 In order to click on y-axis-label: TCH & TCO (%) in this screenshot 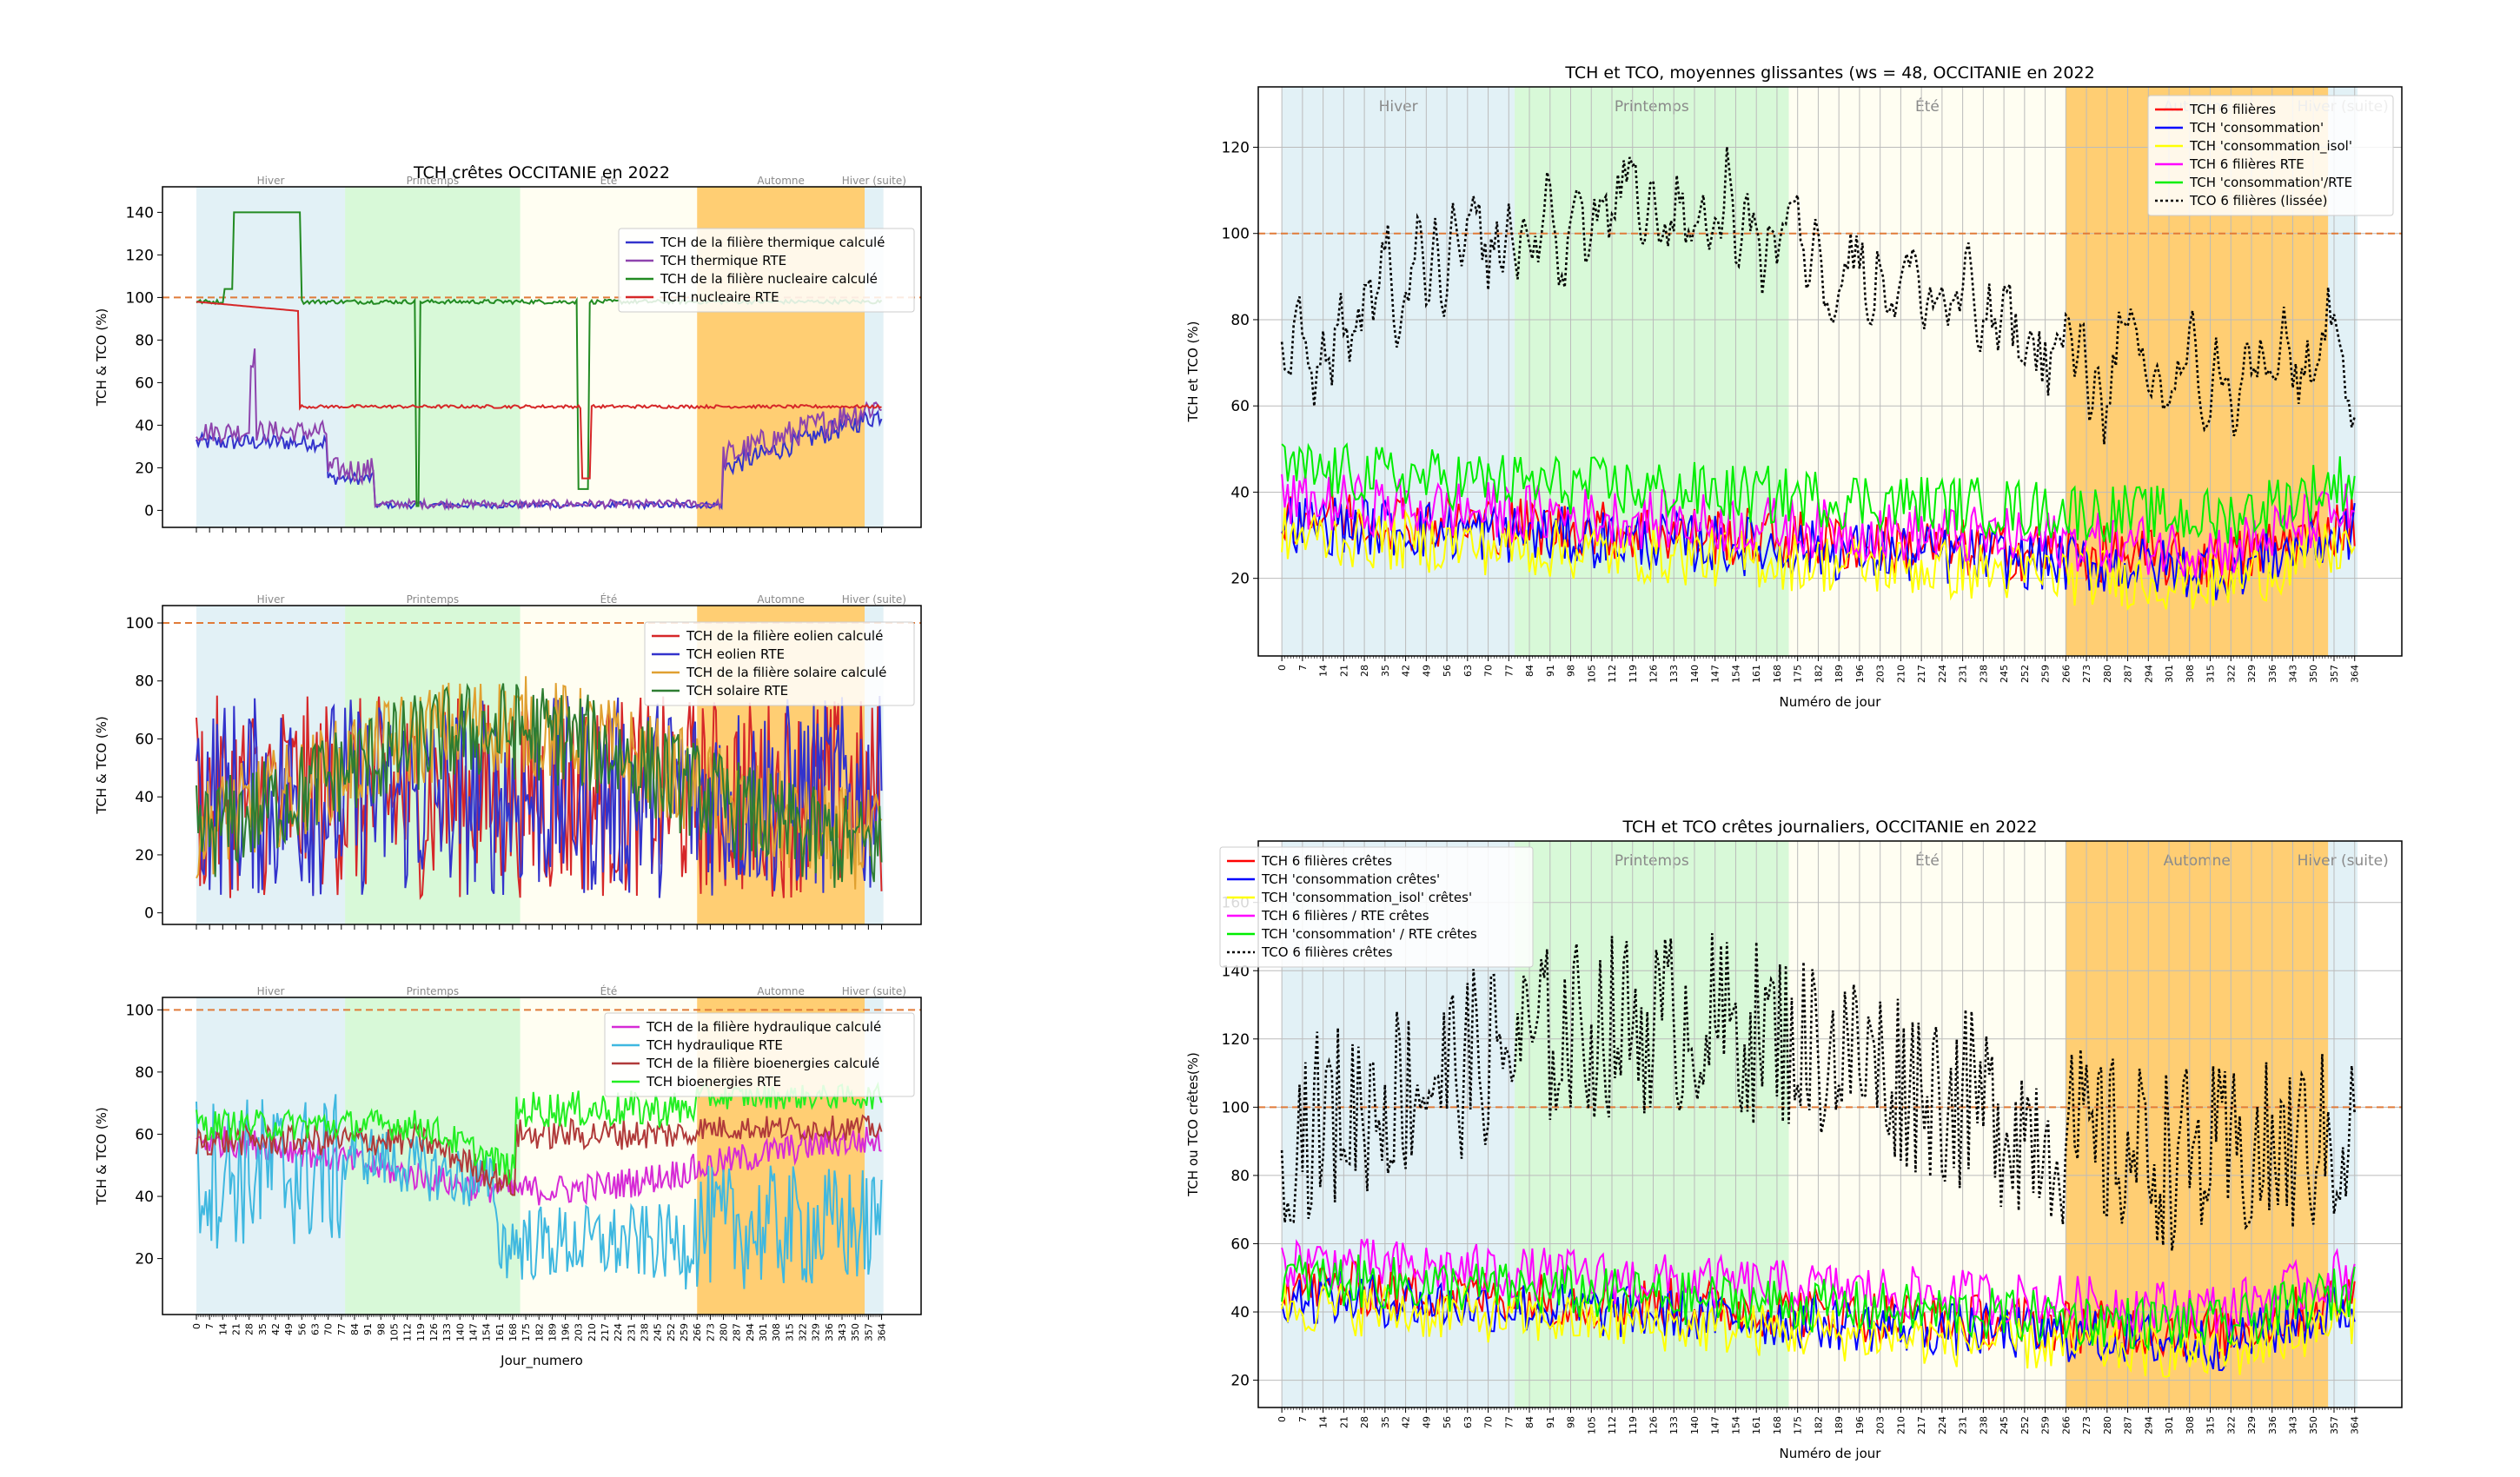, I will do `click(101, 1156)`.